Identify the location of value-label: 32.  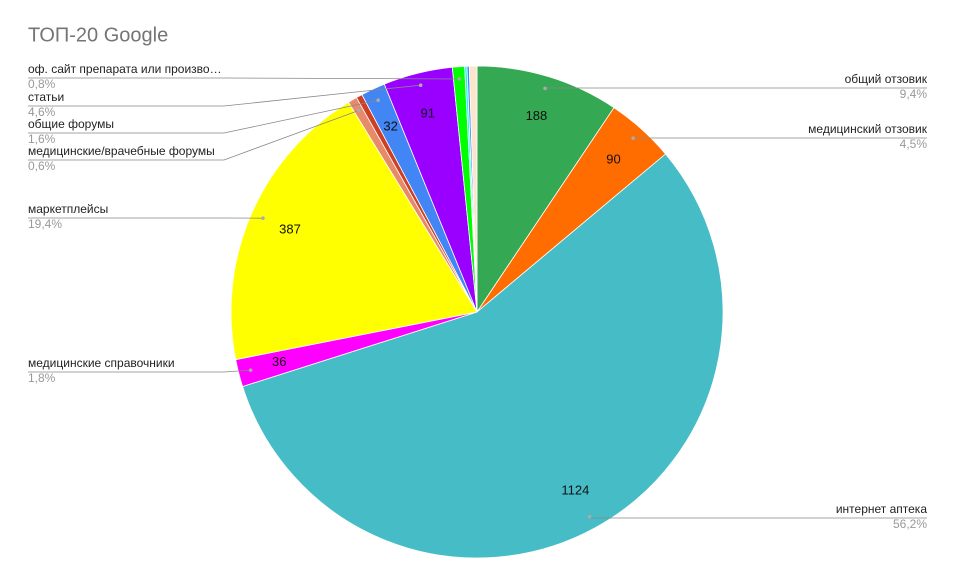
(390, 125).